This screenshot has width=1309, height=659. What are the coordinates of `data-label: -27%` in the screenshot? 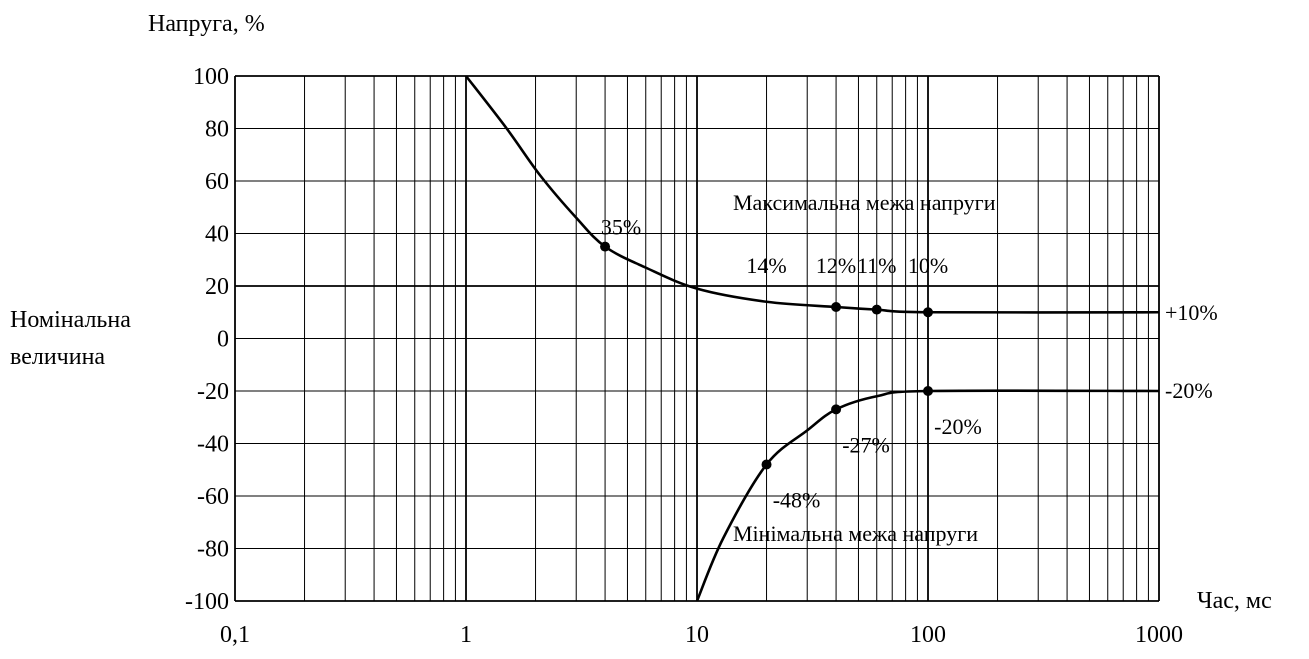 It's located at (866, 444).